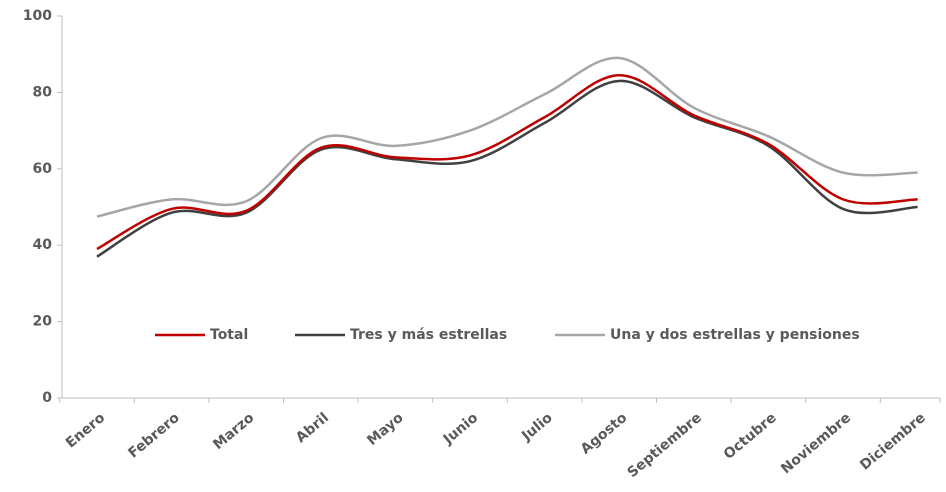  Describe the element at coordinates (816, 443) in the screenshot. I see `x-tick-label: Noviembre` at that location.